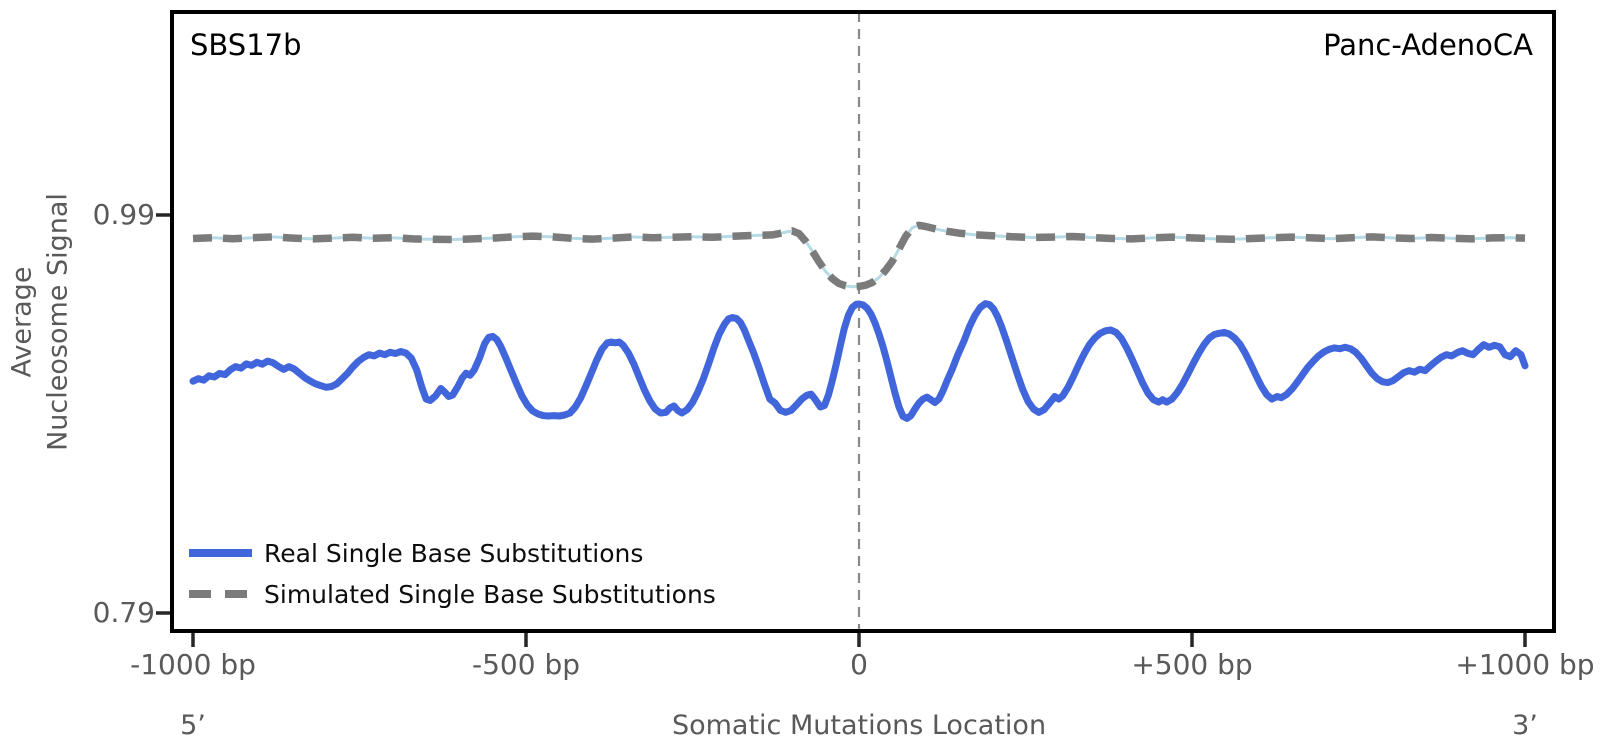 Image resolution: width=1603 pixels, height=756 pixels. Describe the element at coordinates (859, 664) in the screenshot. I see `x-tick-label-0: 0` at that location.